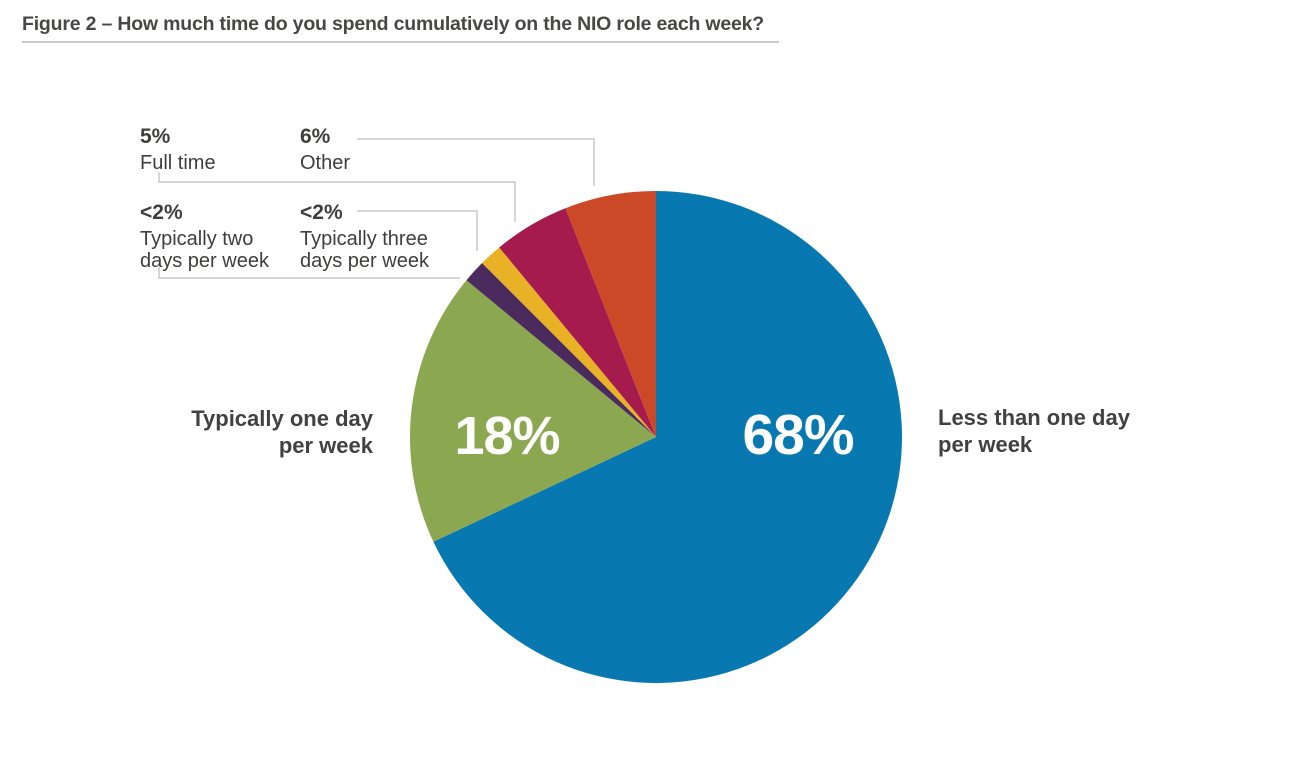 This screenshot has width=1300, height=772. What do you see at coordinates (375, 149) in the screenshot?
I see `callout-other: 6% Other` at bounding box center [375, 149].